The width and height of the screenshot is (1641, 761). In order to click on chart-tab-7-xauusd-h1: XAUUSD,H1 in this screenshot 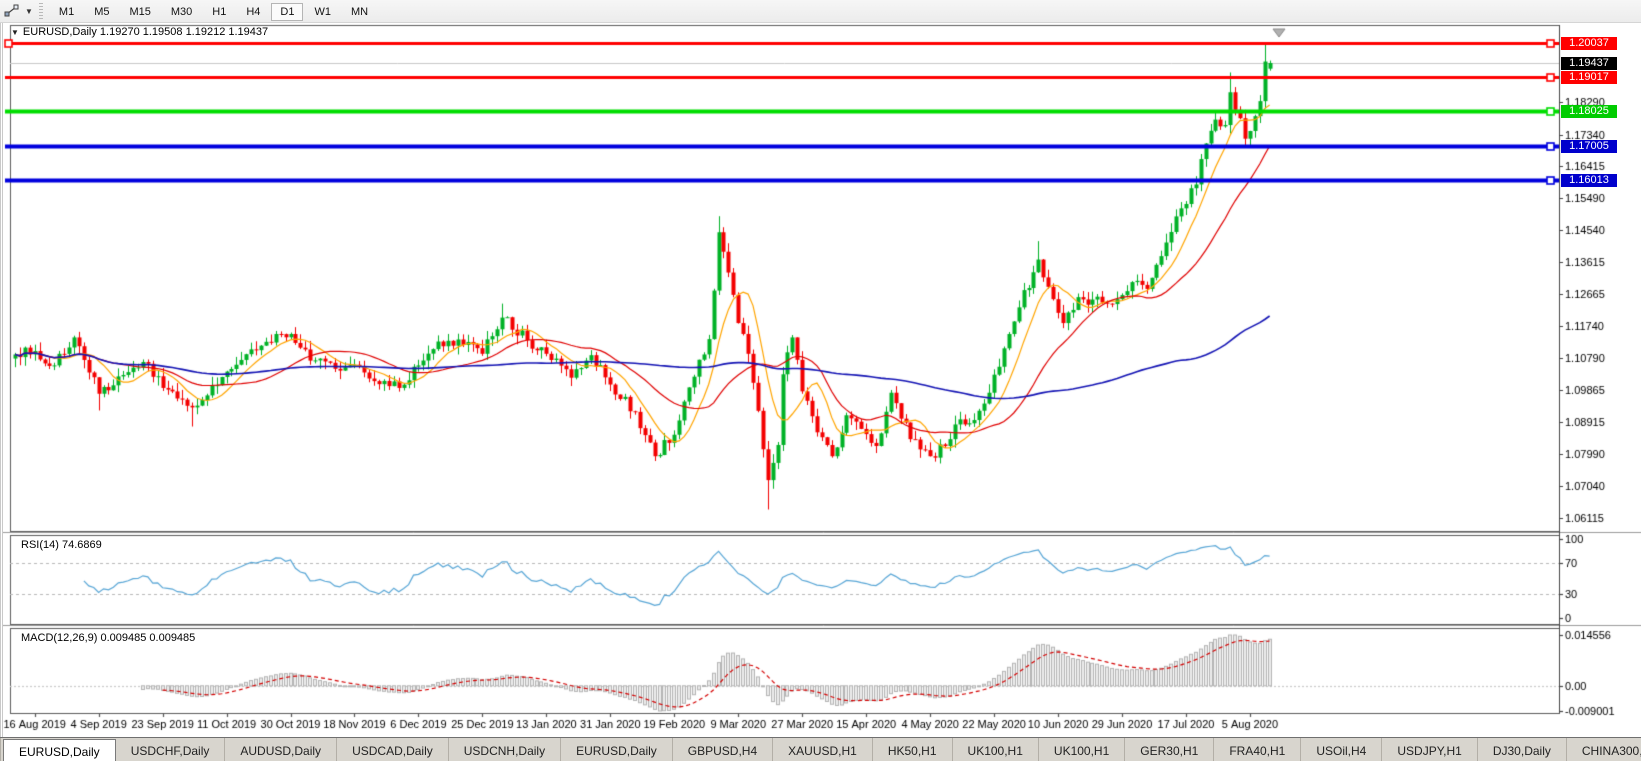, I will do `click(823, 749)`.